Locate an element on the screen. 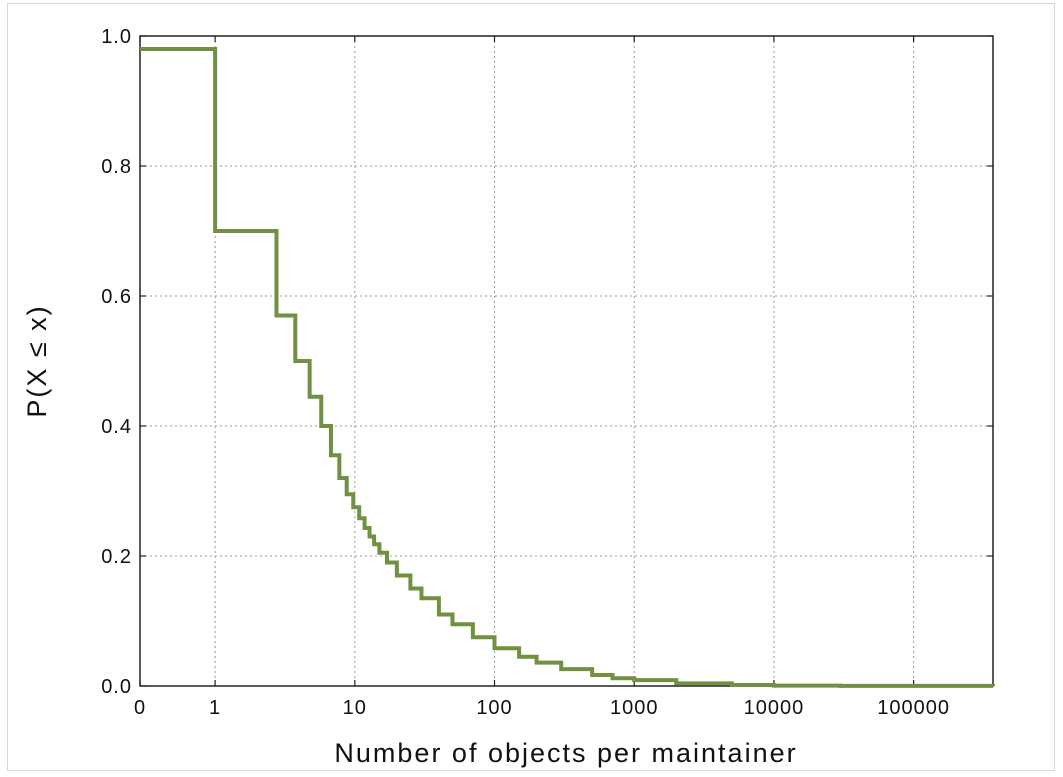  x-tick-label: 0 is located at coordinates (140, 708).